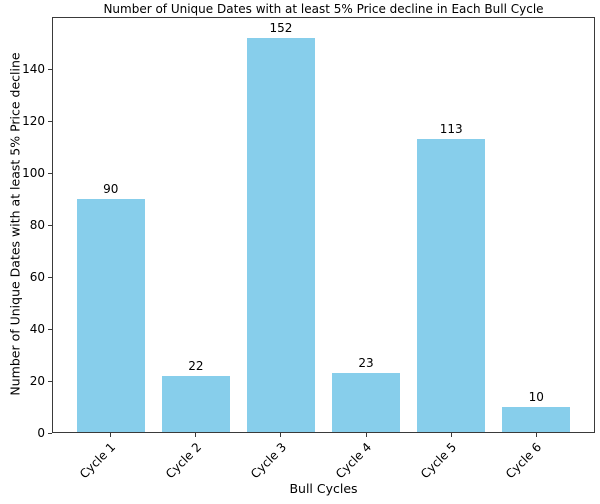 The height and width of the screenshot is (504, 600). What do you see at coordinates (323, 488) in the screenshot?
I see `x-axis-label: Bull Cycles` at bounding box center [323, 488].